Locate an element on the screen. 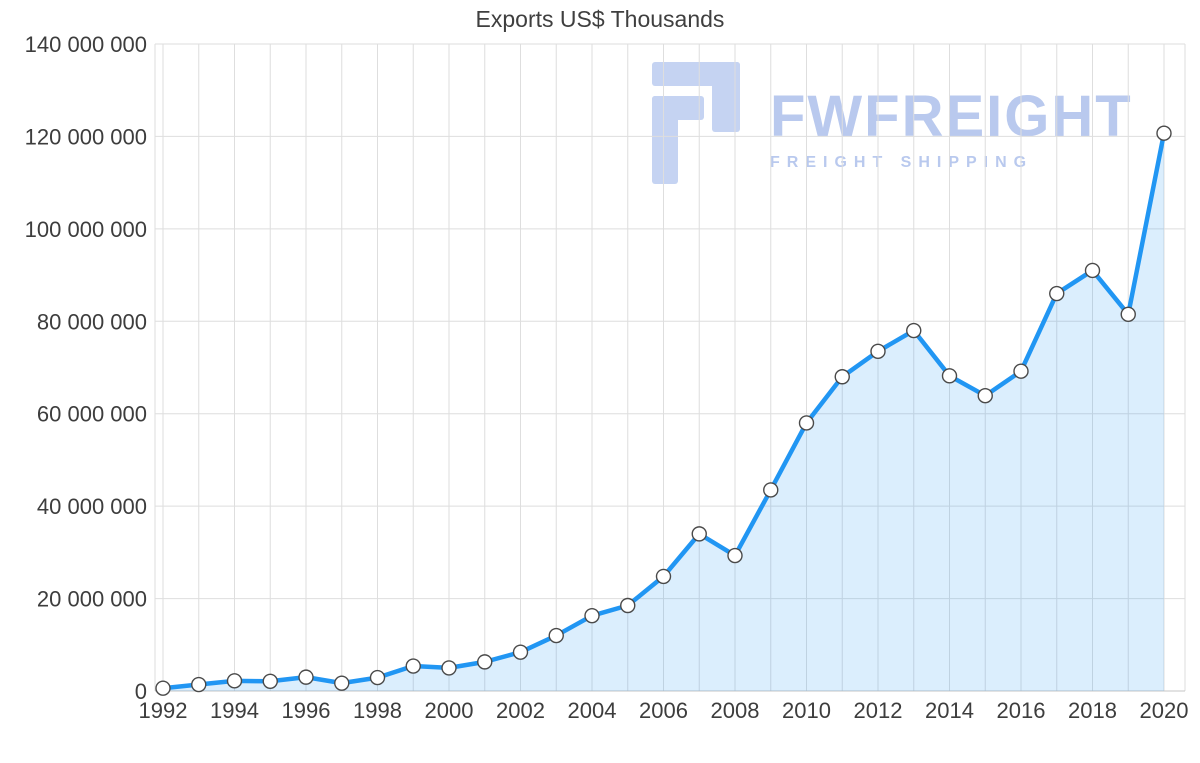  data-point-2013 is located at coordinates (914, 330).